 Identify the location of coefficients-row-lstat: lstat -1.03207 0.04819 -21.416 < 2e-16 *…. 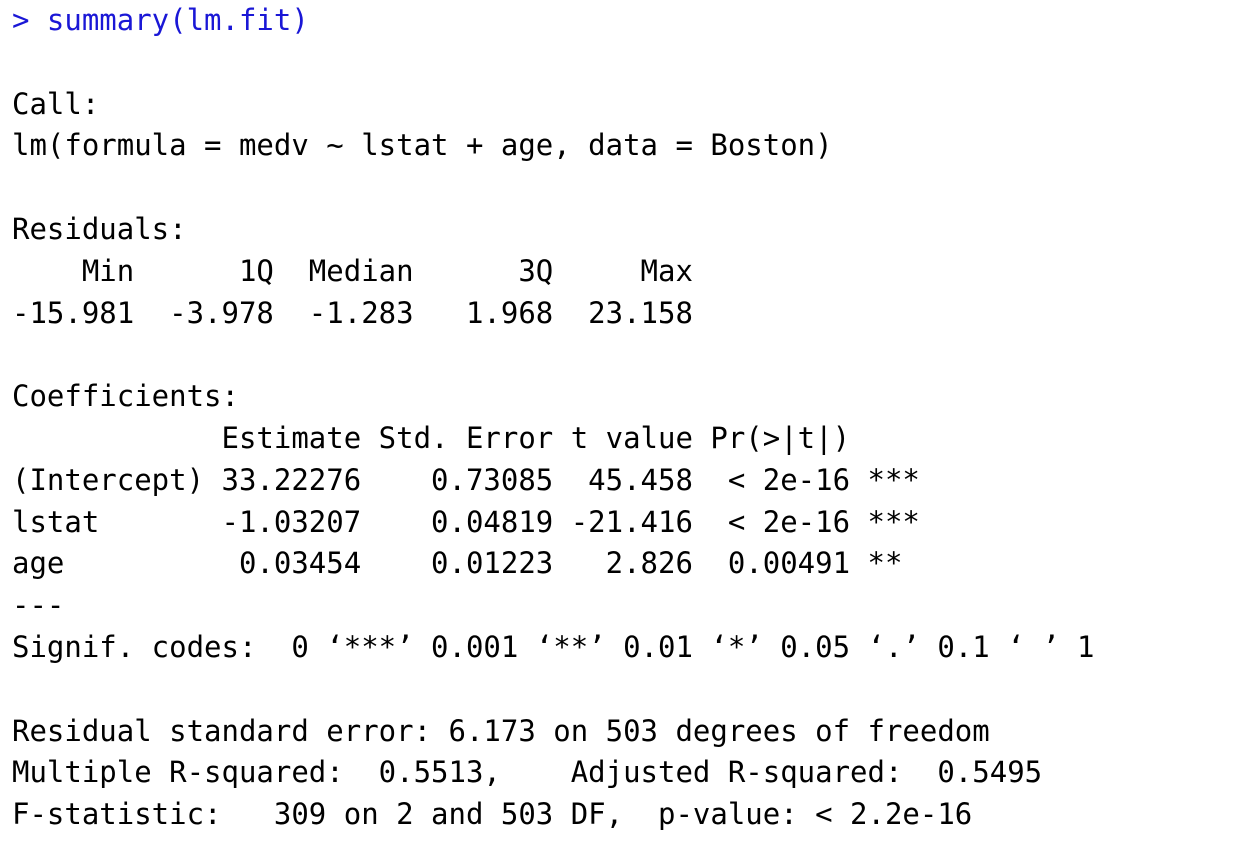
(466, 521).